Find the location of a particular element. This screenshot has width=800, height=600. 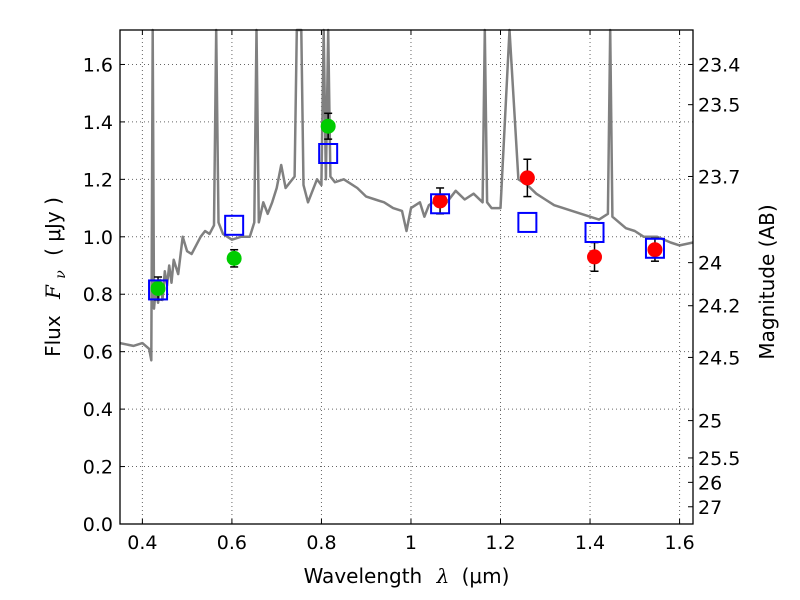

x-axis-title: Wavelength λ (μm) is located at coordinates (407, 576).